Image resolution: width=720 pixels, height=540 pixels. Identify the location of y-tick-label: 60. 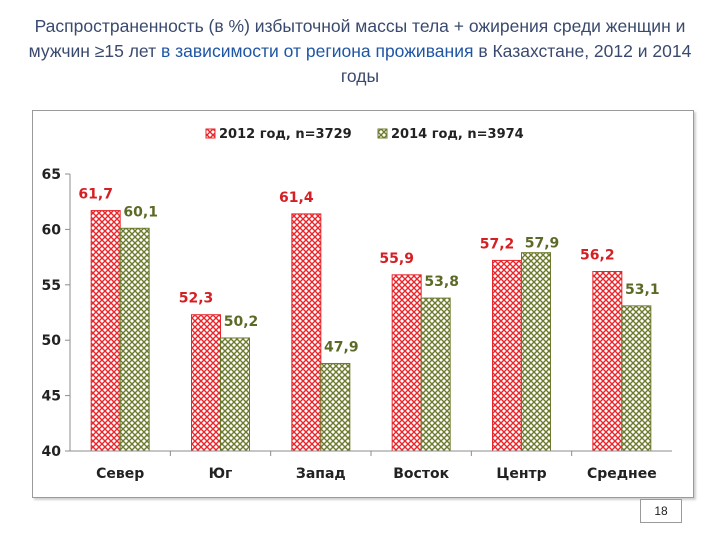
(52, 230).